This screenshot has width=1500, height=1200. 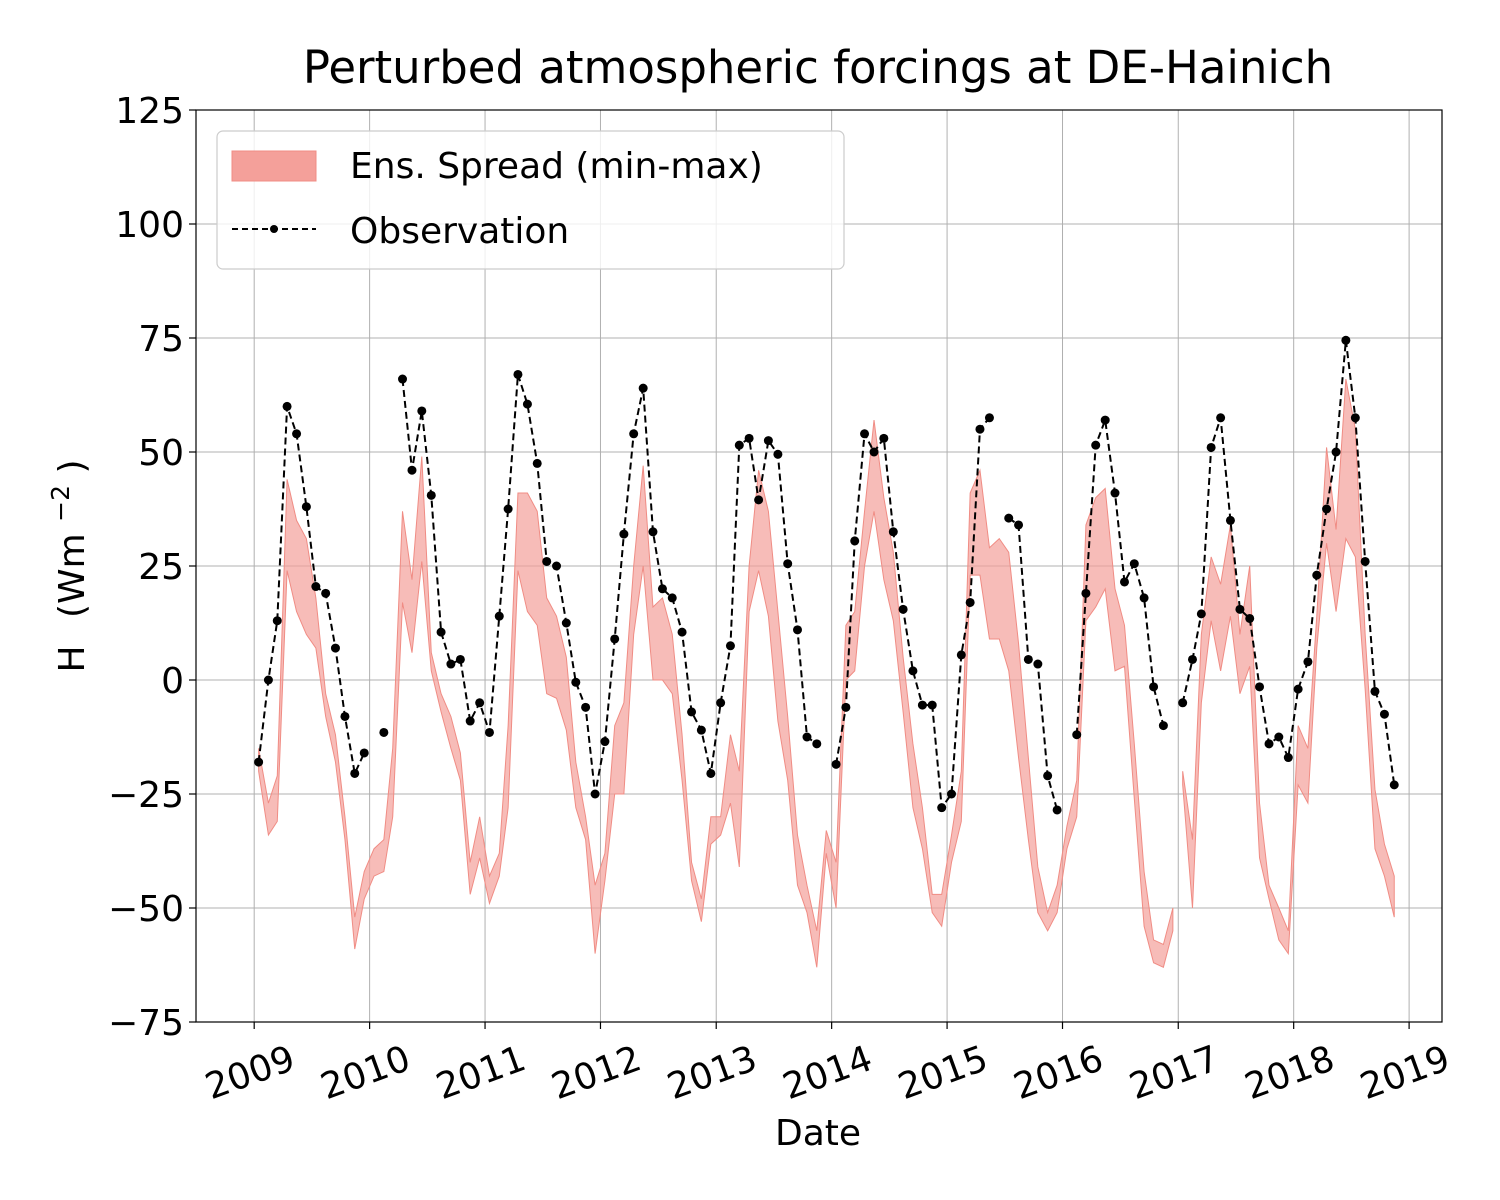 What do you see at coordinates (149, 225) in the screenshot?
I see `y-tick-label: 100` at bounding box center [149, 225].